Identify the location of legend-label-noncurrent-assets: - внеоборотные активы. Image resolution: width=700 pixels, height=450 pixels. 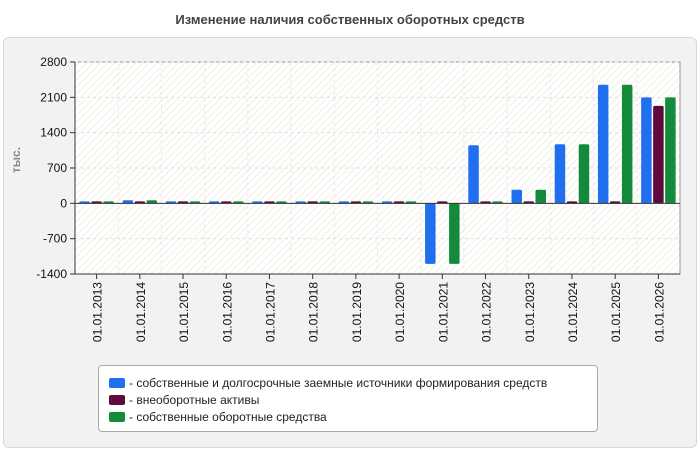
(194, 399).